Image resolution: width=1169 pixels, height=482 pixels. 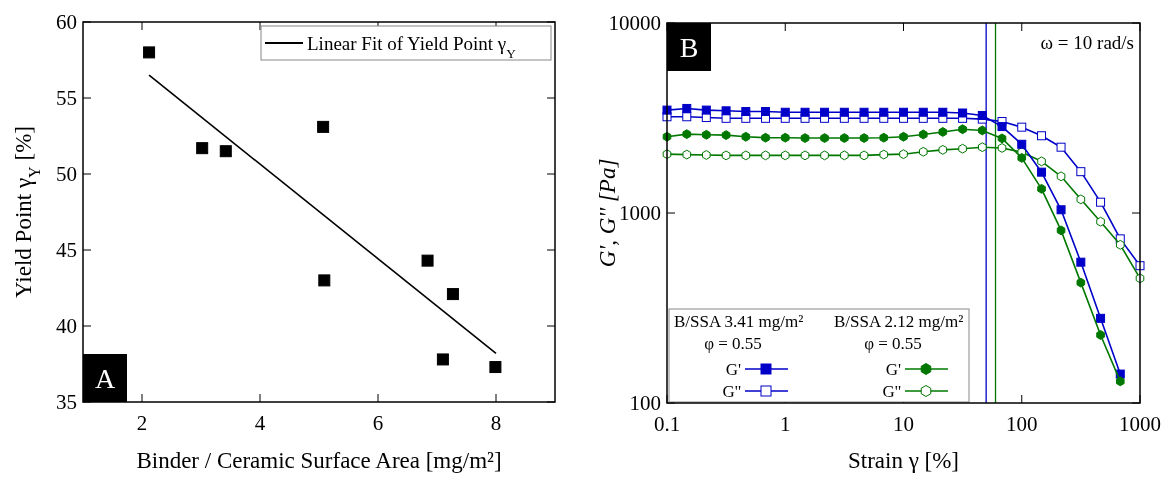 I want to click on x-tick-label: 0.1, so click(x=667, y=424).